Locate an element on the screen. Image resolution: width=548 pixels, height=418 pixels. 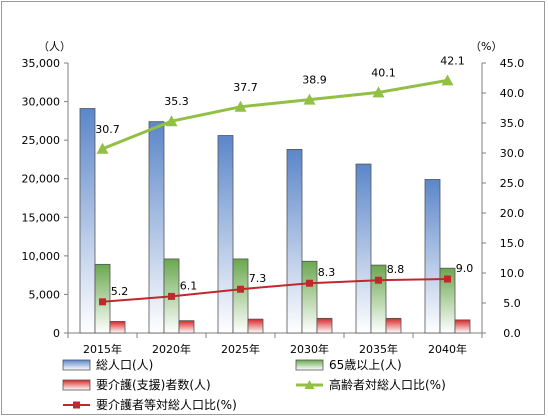
bar-1-2040年 is located at coordinates (432, 256).